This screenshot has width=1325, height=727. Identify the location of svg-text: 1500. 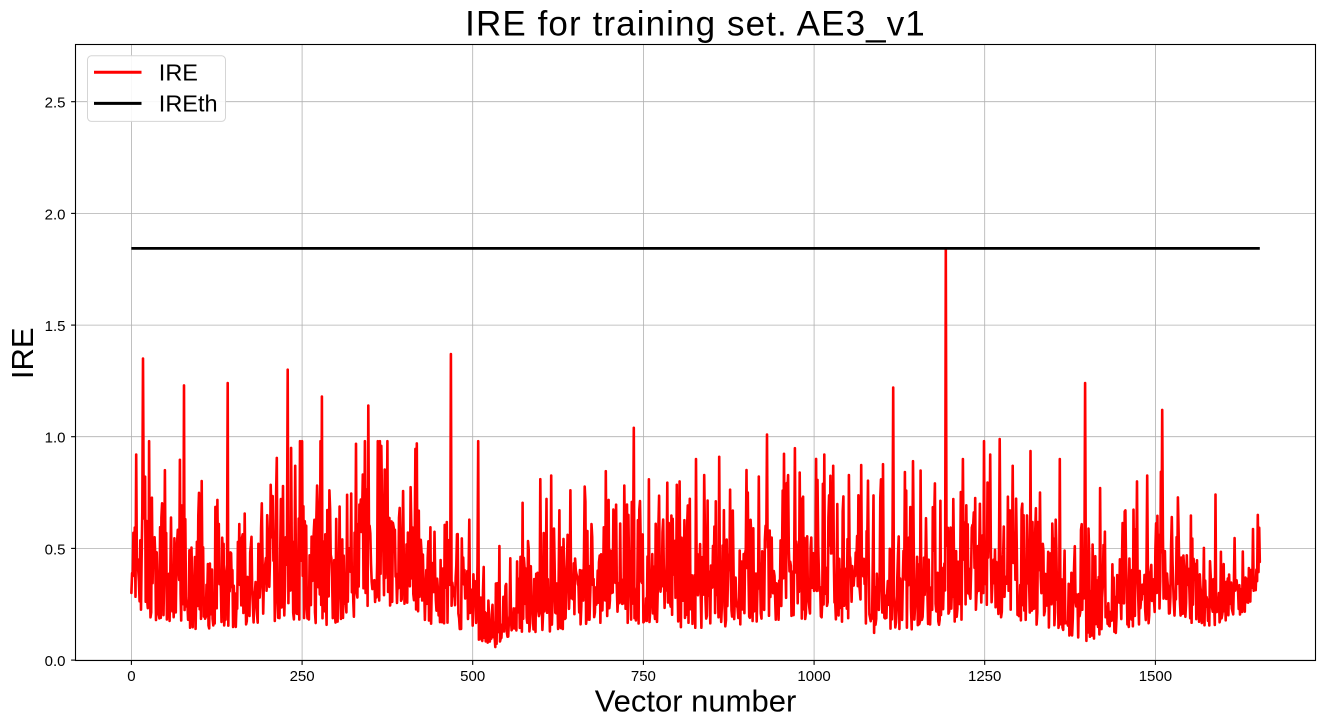
(1155, 676).